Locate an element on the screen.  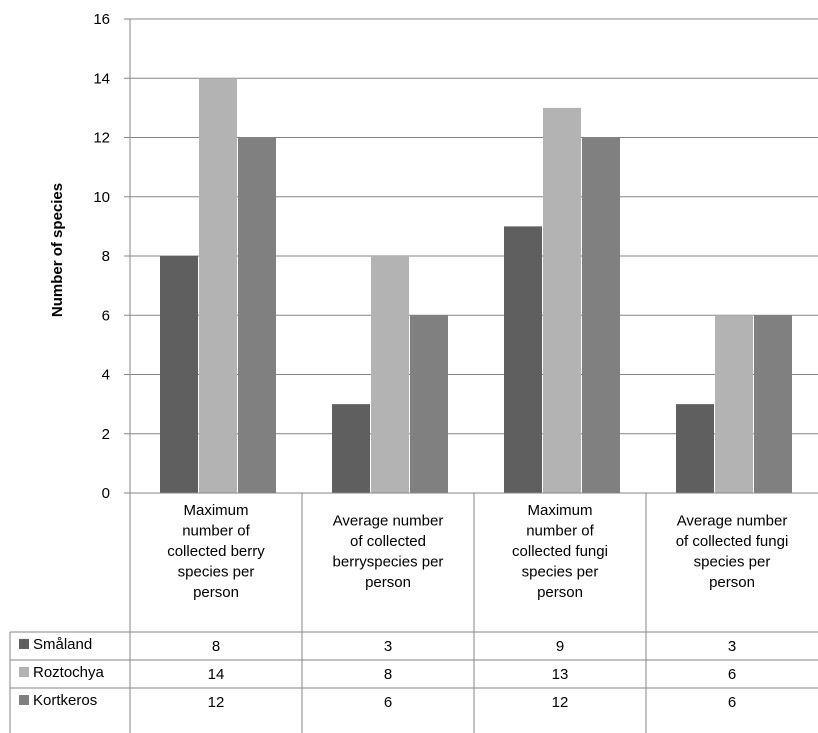
y-tick-label: 4 is located at coordinates (106, 375).